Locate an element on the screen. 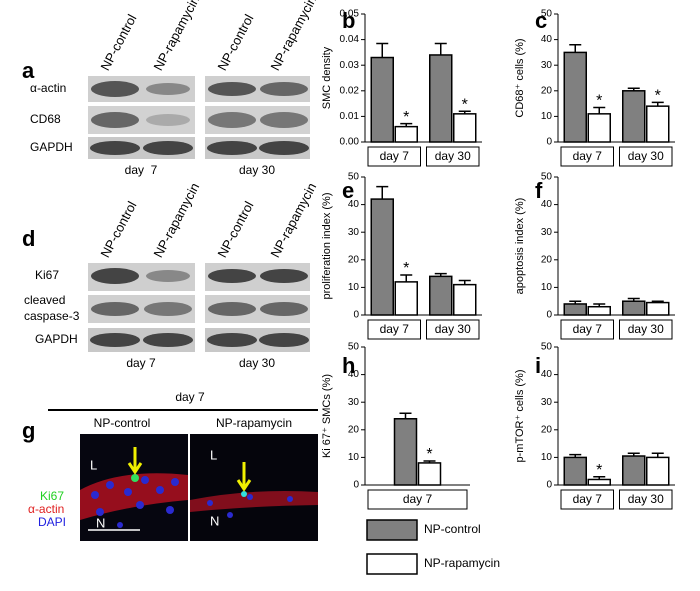  y-tick-label: 20 is located at coordinates (354, 259).